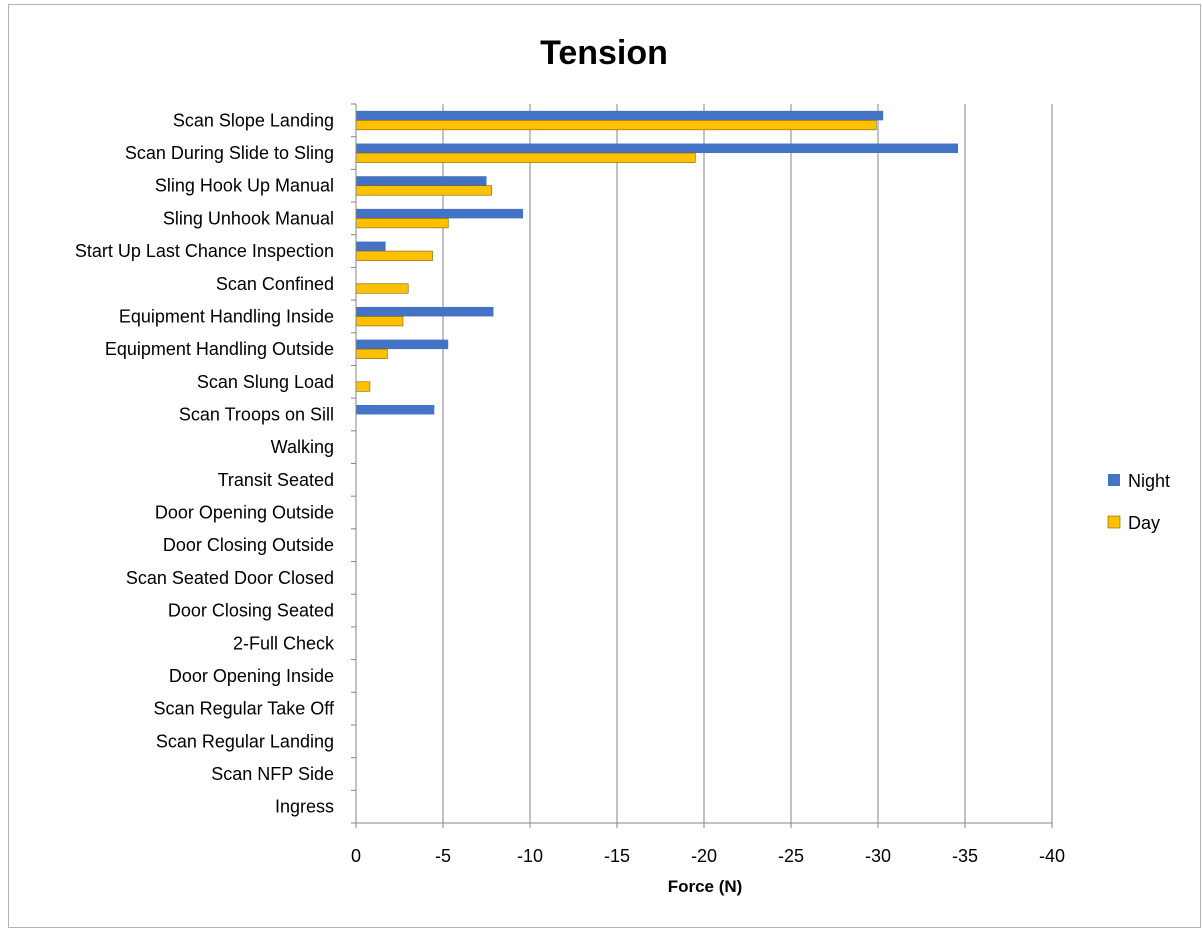 Image resolution: width=1203 pixels, height=930 pixels. What do you see at coordinates (302, 447) in the screenshot?
I see `category-label: Walking` at bounding box center [302, 447].